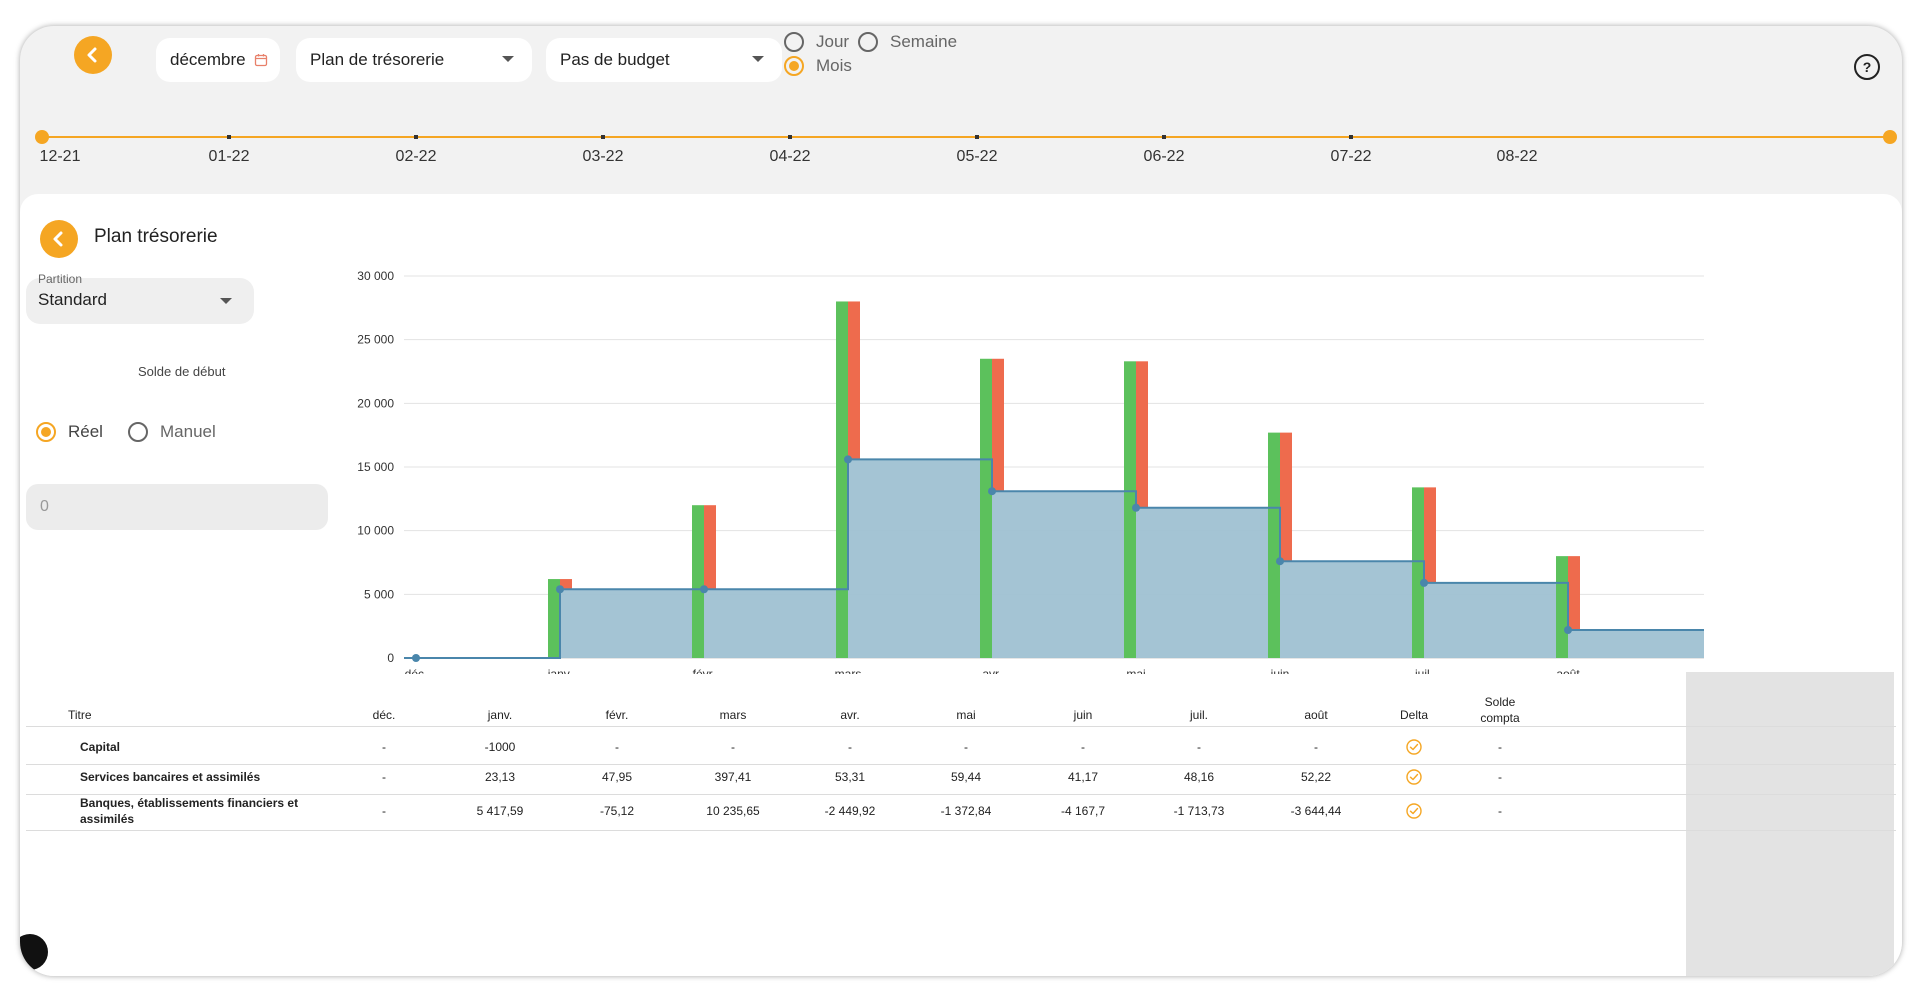 This screenshot has height=992, width=1920. Describe the element at coordinates (177, 507) in the screenshot. I see `manual-balance-input` at that location.